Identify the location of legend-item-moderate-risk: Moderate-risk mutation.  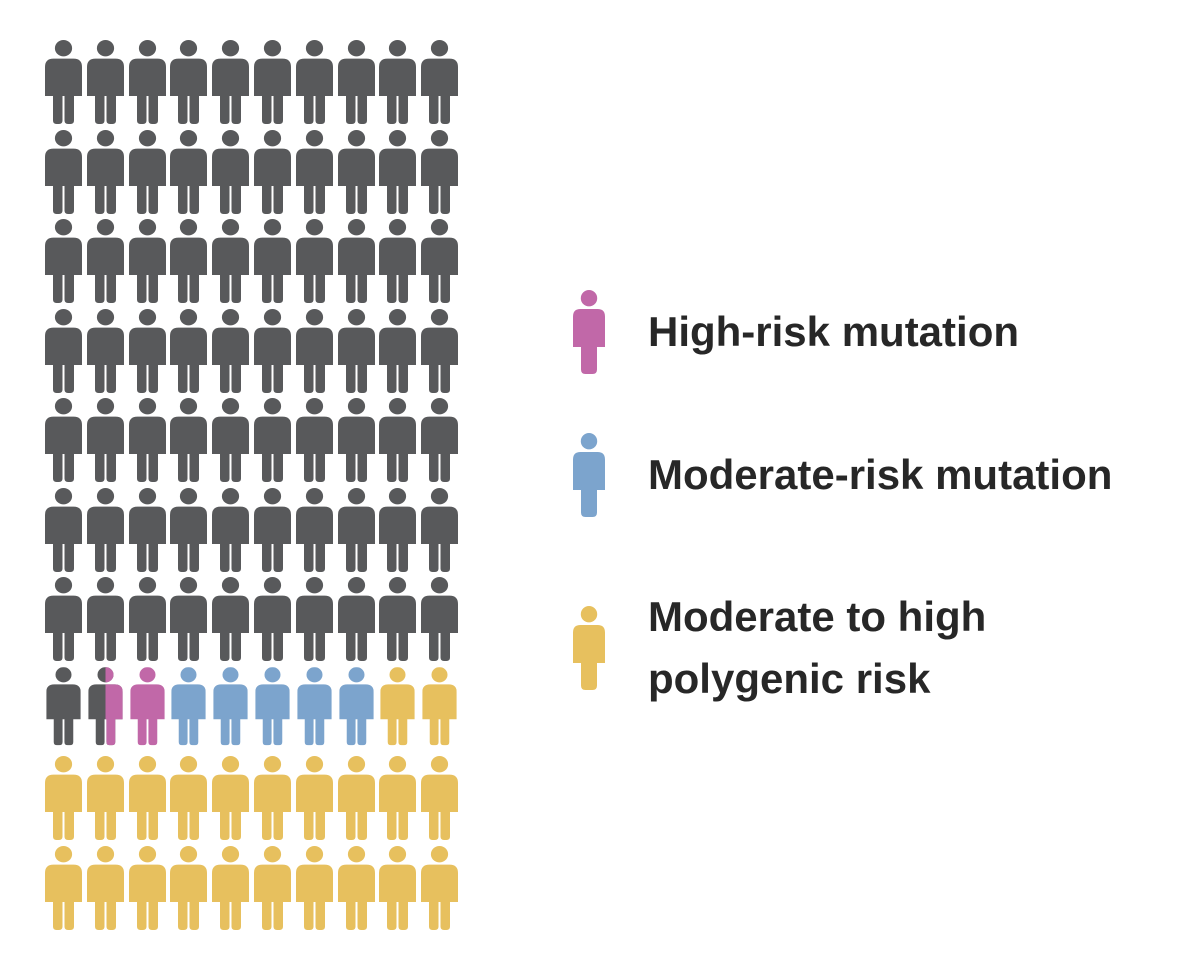
(842, 475).